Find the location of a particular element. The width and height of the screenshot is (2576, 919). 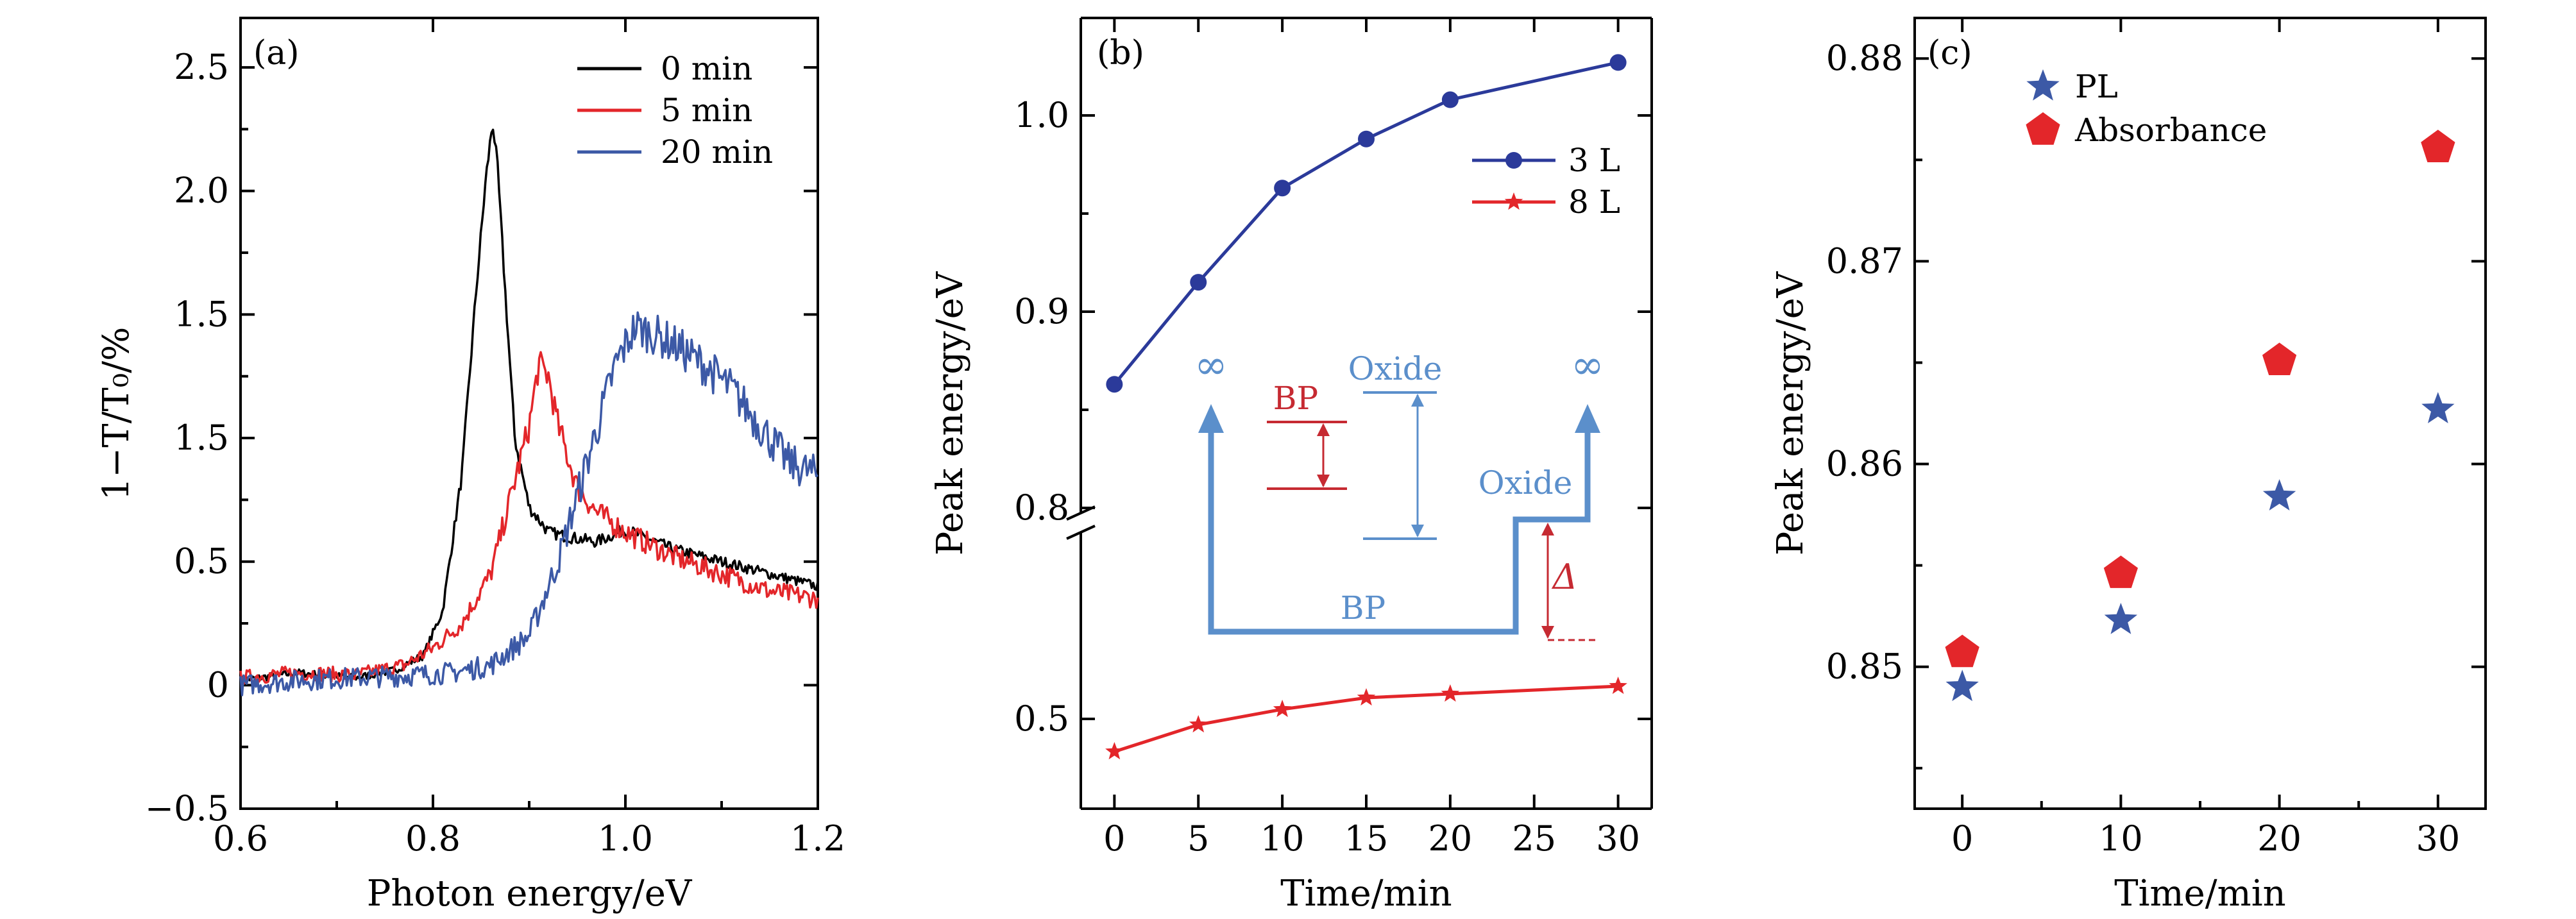

axis-break-mark is located at coordinates (1081, 532).